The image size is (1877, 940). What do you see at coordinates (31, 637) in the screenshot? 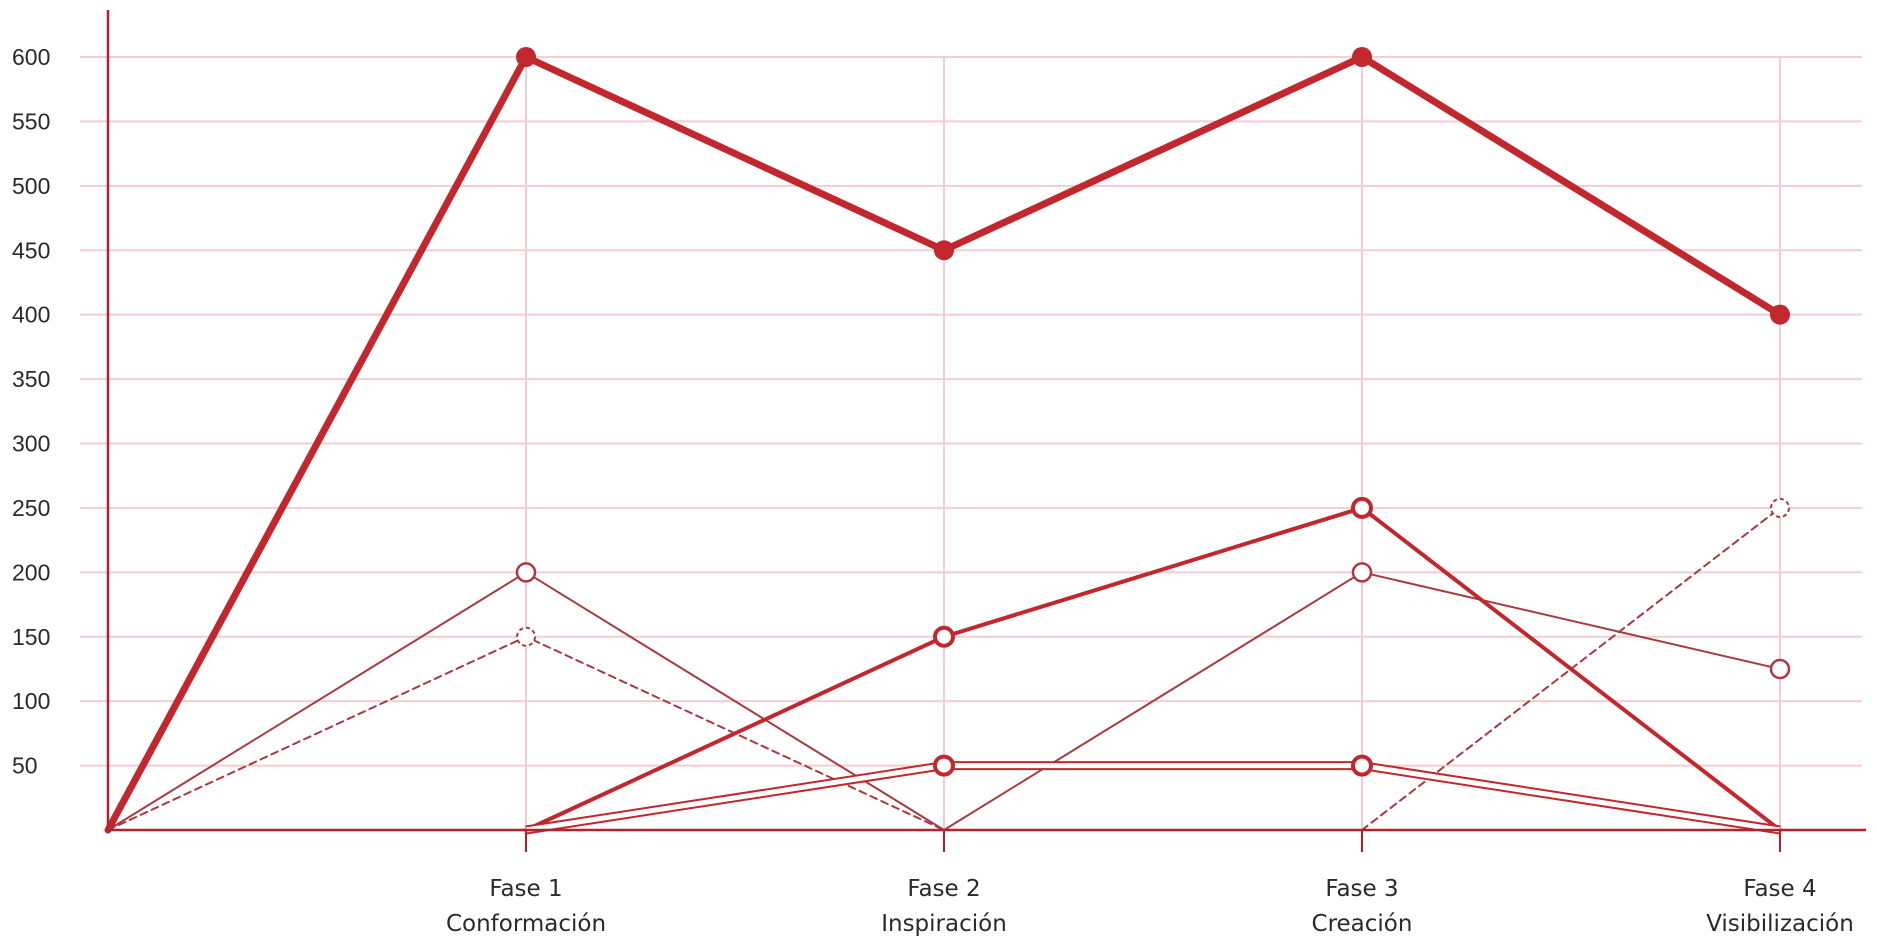
I see `y-tick-label: 150` at bounding box center [31, 637].